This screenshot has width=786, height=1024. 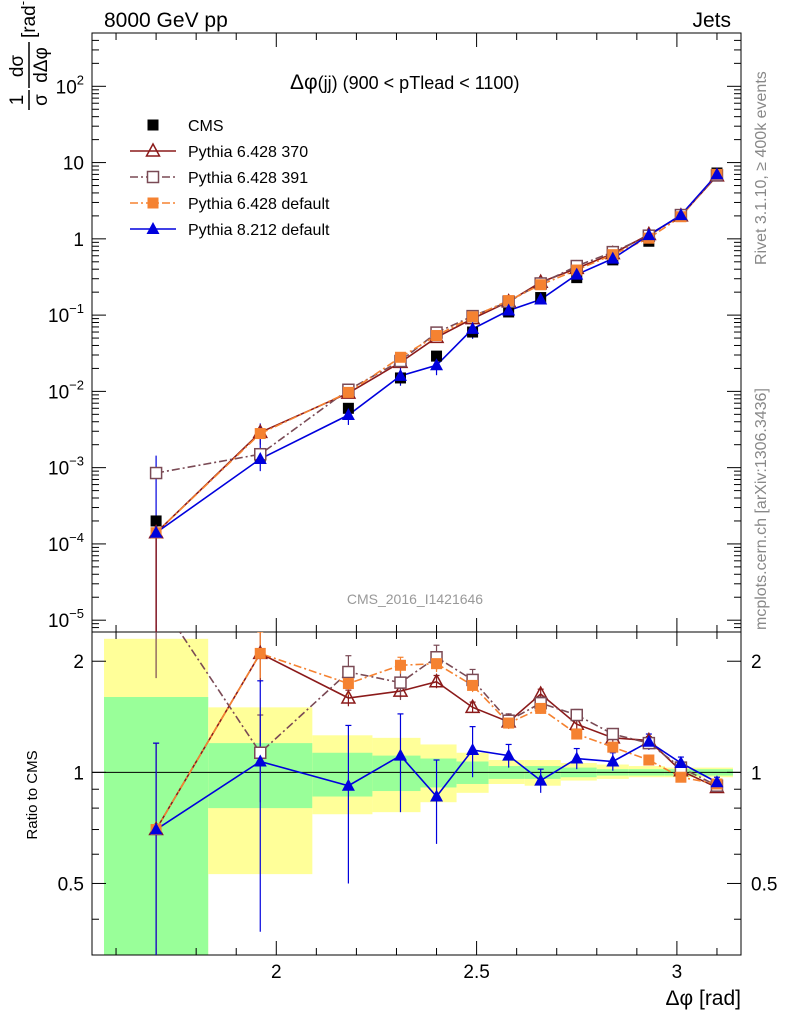 What do you see at coordinates (761, 509) in the screenshot?
I see `side-label-mcplots: mcplots.cern.ch [arXiv:1306.3436]` at bounding box center [761, 509].